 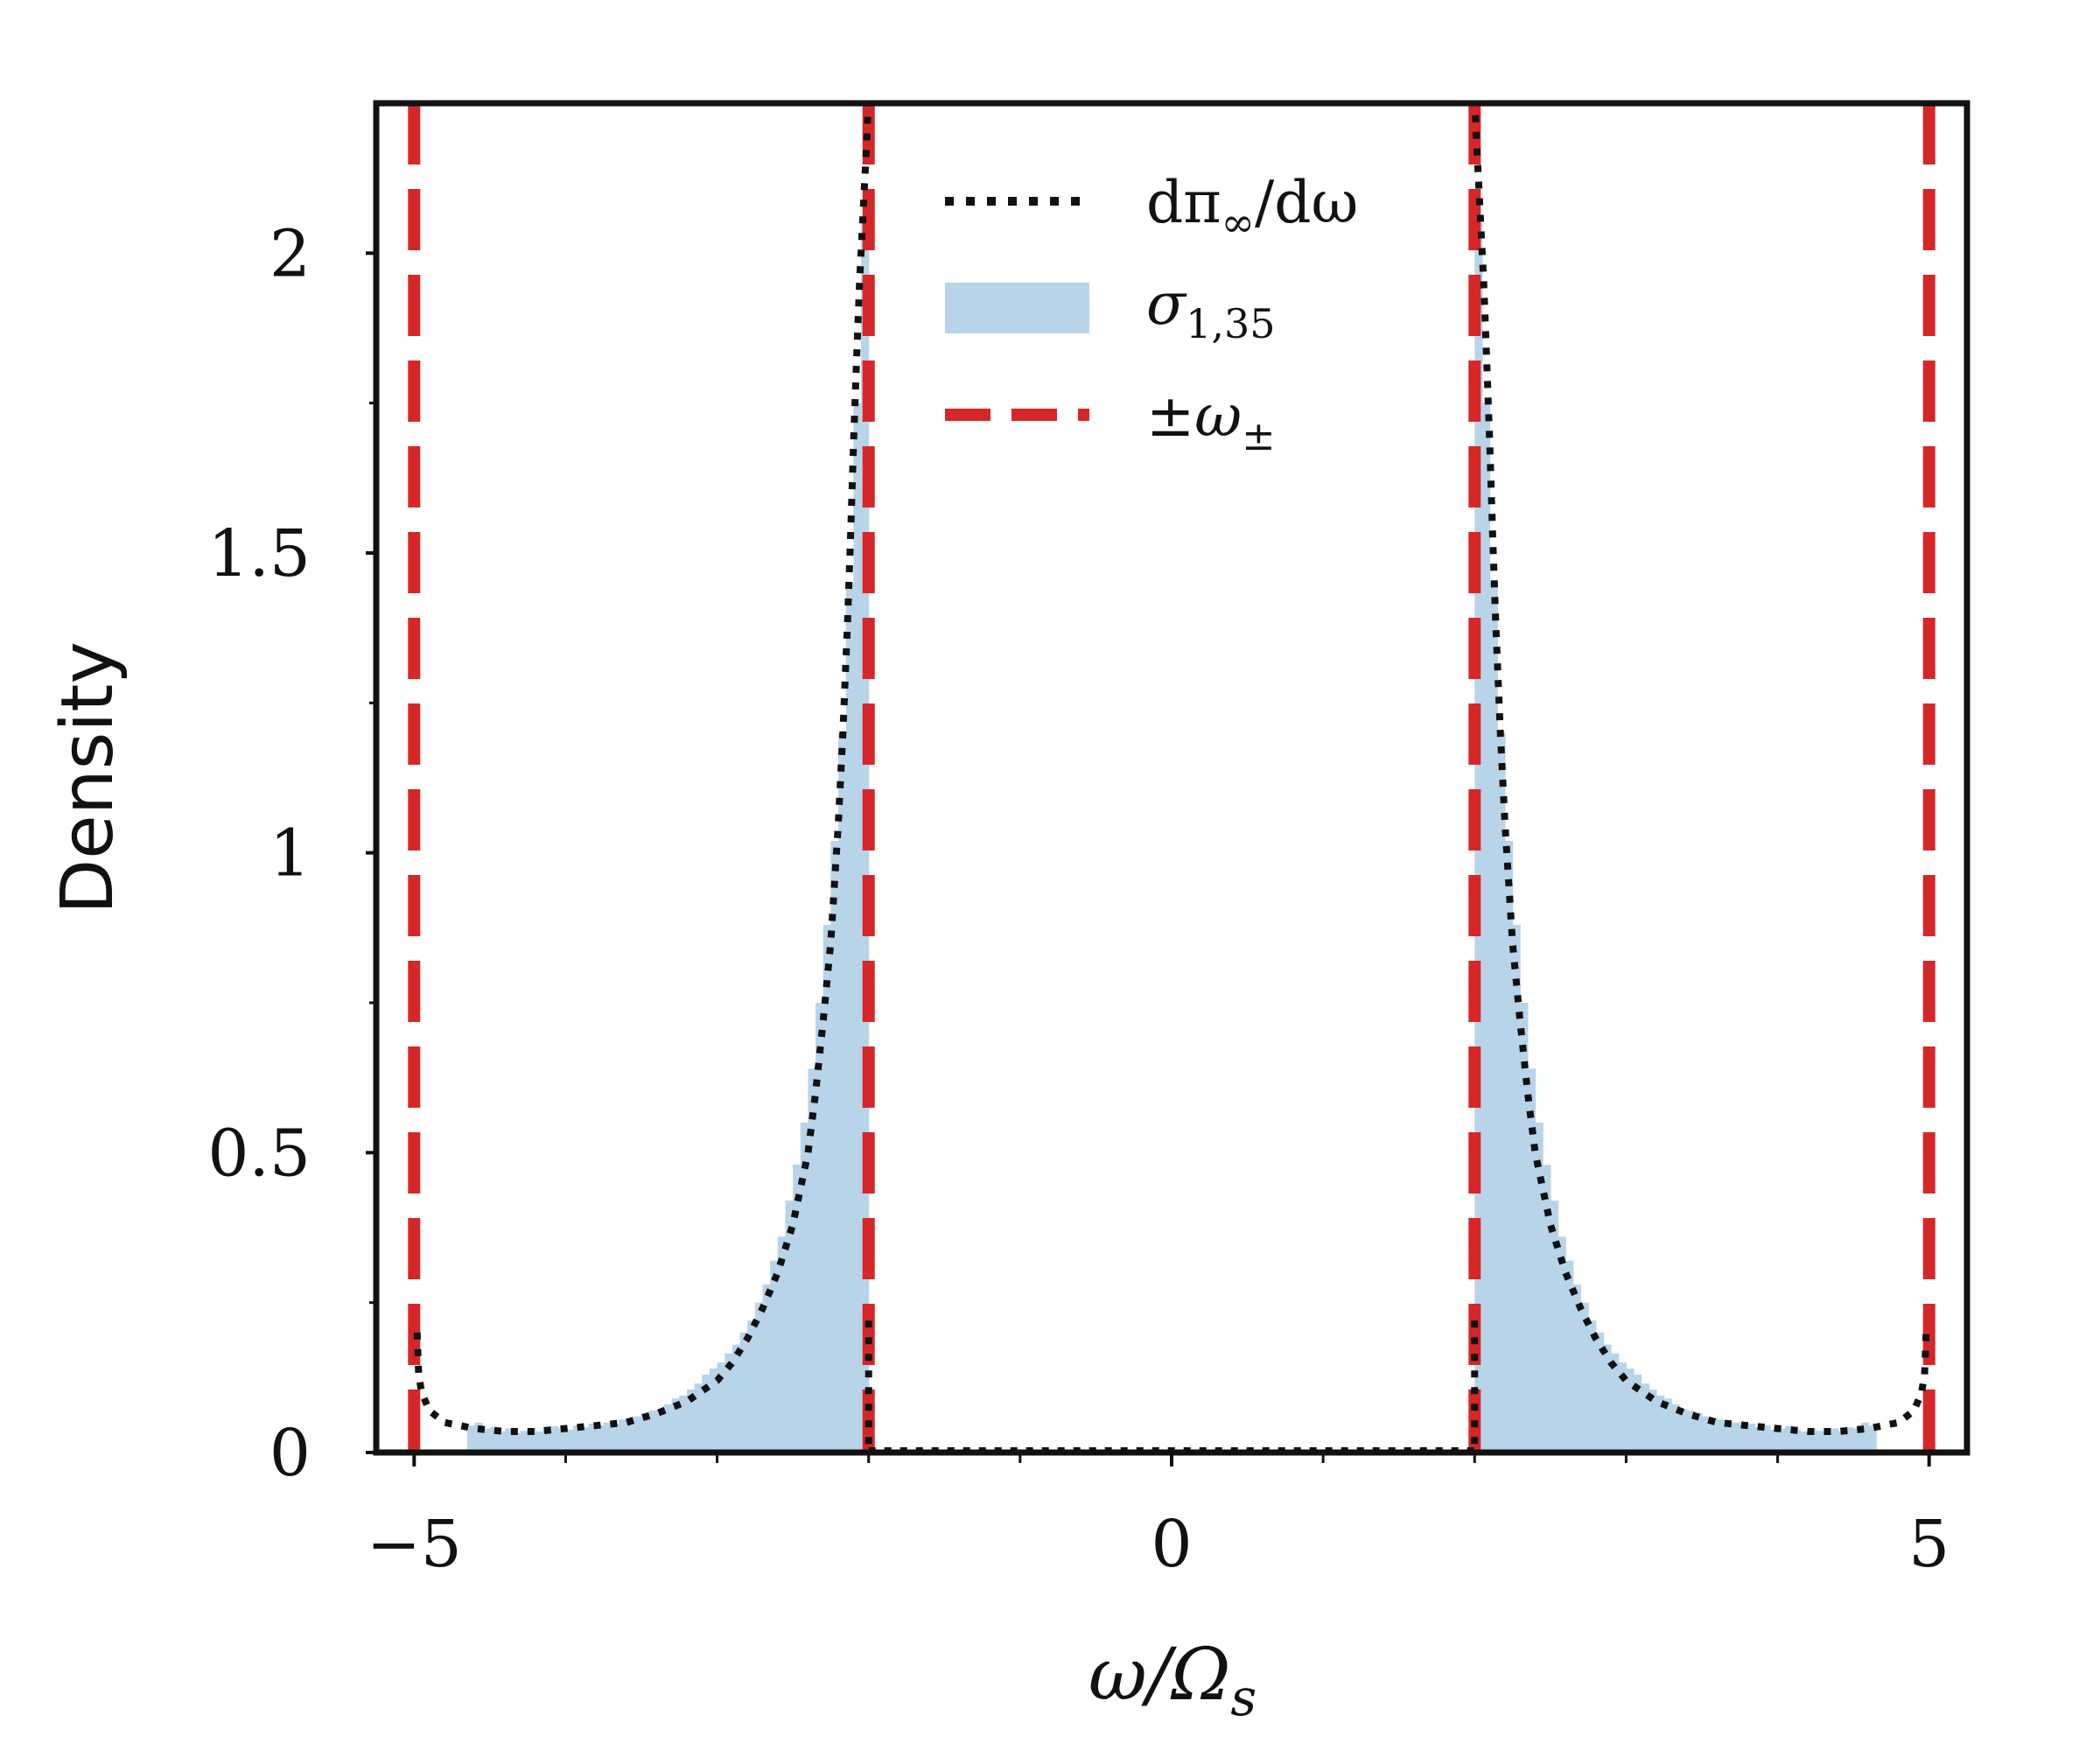 What do you see at coordinates (414, 1544) in the screenshot?
I see `x-tick-label-0: −5` at bounding box center [414, 1544].